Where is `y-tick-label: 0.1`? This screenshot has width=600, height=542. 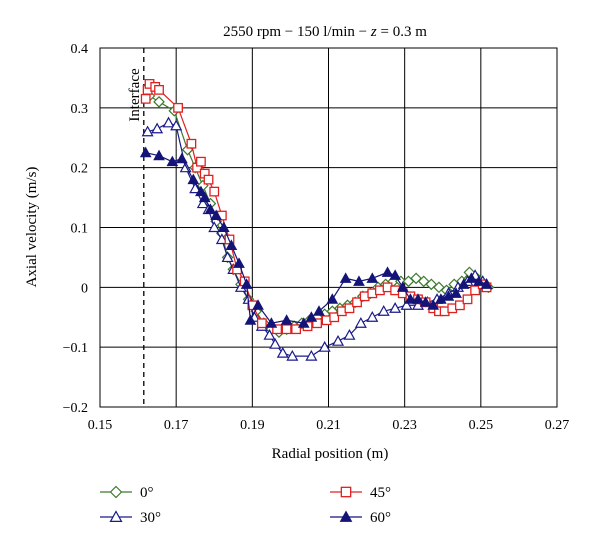
y-tick-label: 0.1 is located at coordinates (80, 229).